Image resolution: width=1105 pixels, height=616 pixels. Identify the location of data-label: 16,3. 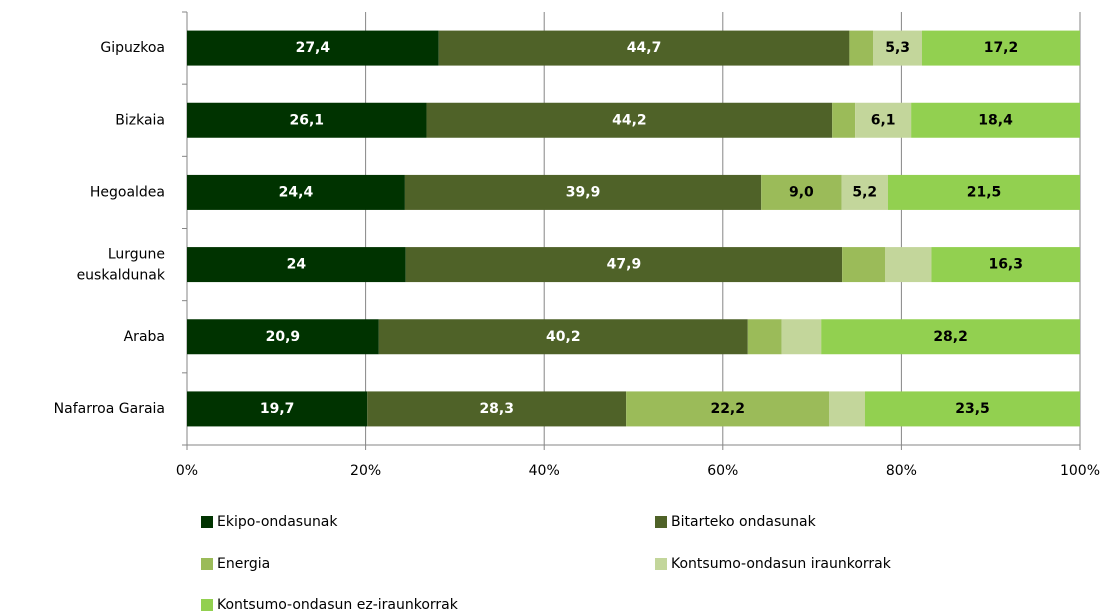
(1005, 265).